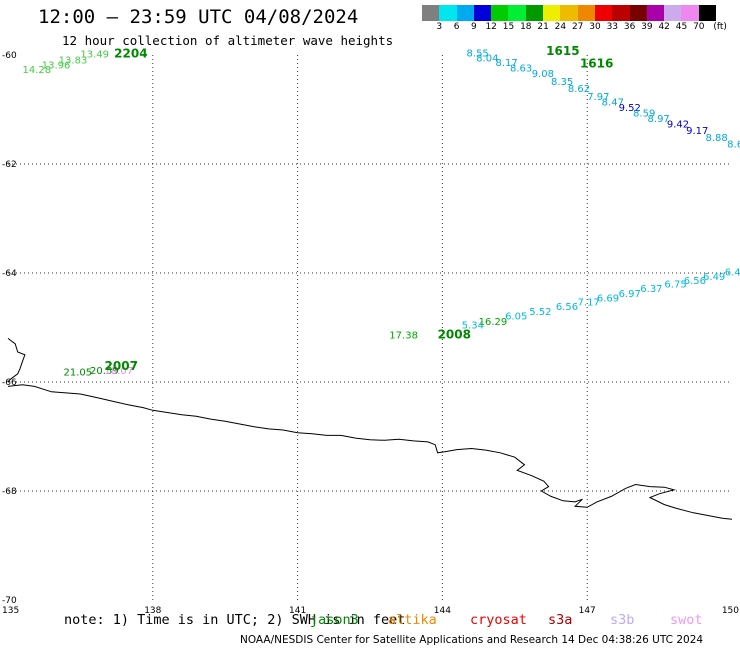 The height and width of the screenshot is (650, 740). I want to click on colorbar-label: 39, so click(647, 27).